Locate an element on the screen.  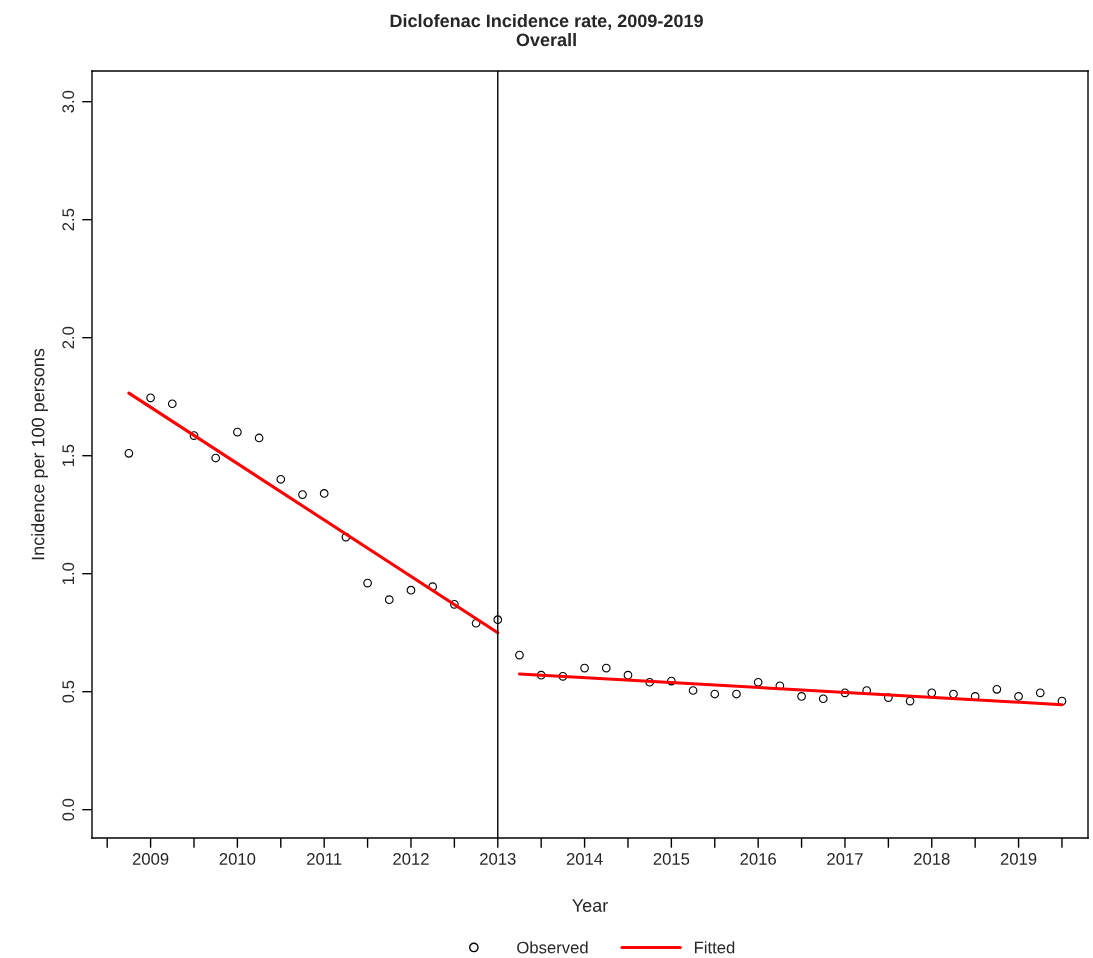
x-tick-label: 2012 is located at coordinates (411, 859).